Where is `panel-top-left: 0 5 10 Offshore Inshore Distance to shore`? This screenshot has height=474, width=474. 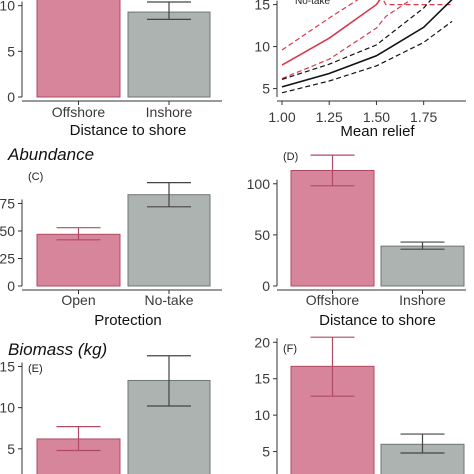
panel-top-left: 0 5 10 Offshore Inshore Distance to shore is located at coordinates (111, 69).